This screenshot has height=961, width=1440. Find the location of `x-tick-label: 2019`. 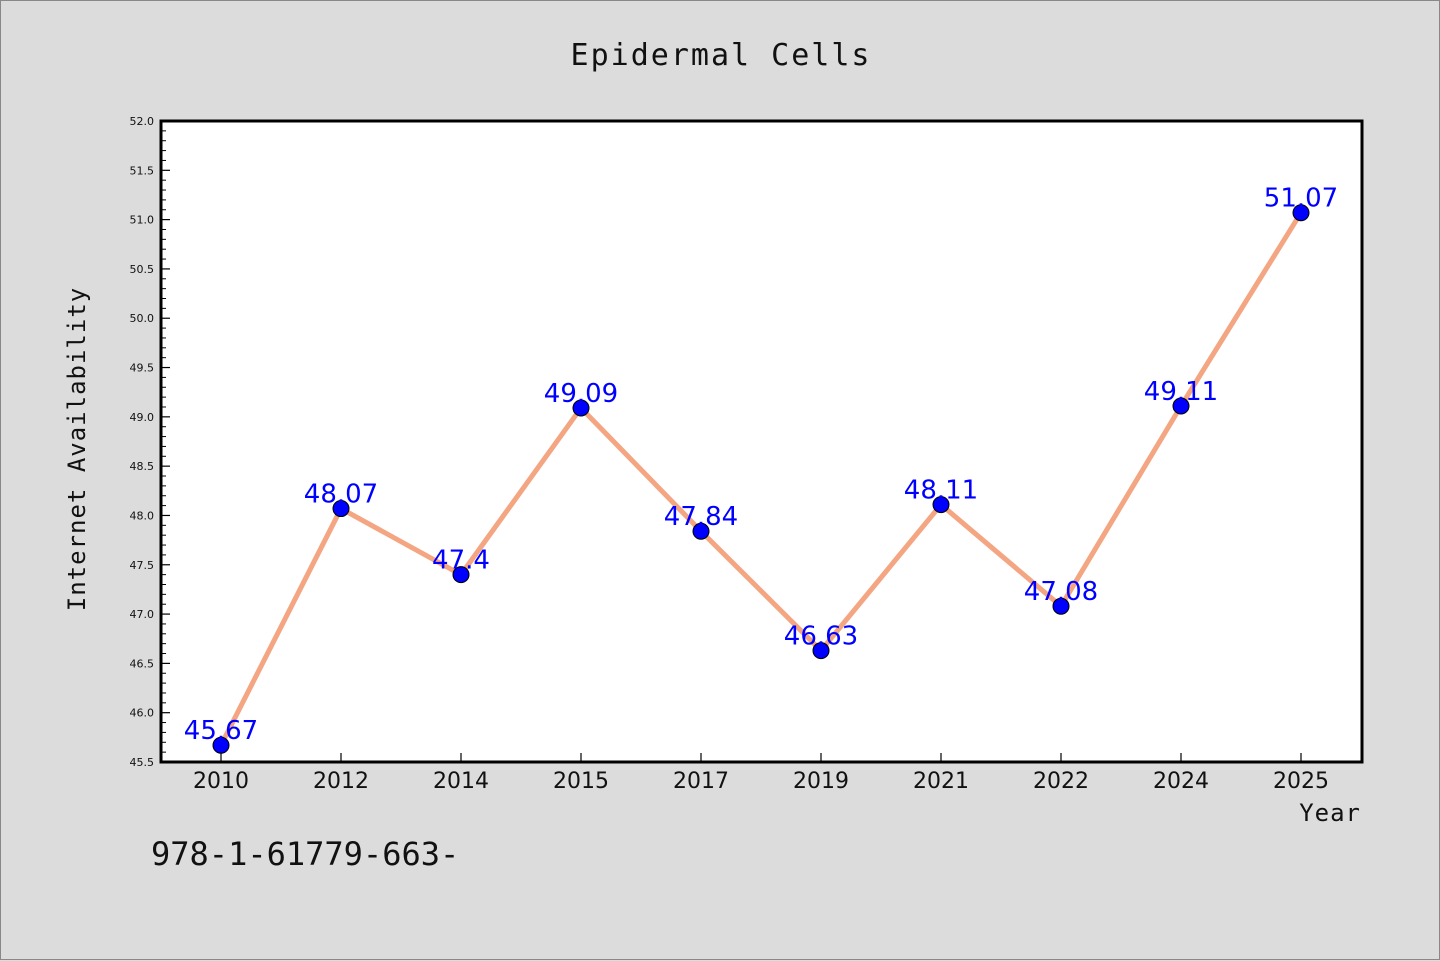

x-tick-label: 2019 is located at coordinates (821, 781).